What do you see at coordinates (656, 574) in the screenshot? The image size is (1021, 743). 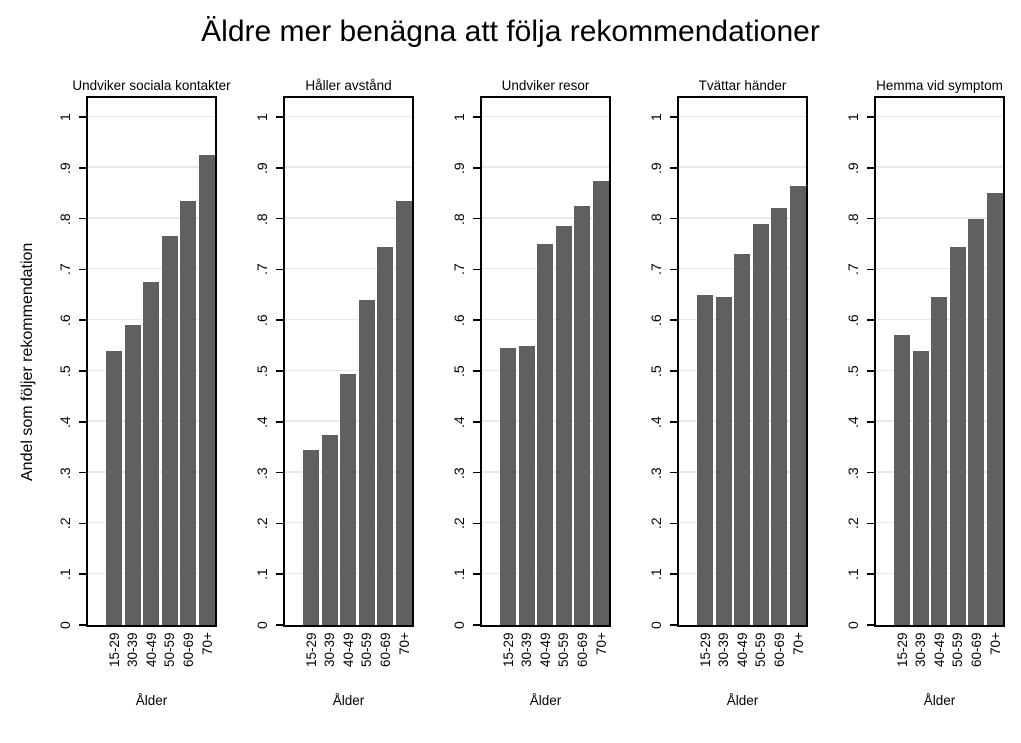 I see `y-tick-label: .1` at bounding box center [656, 574].